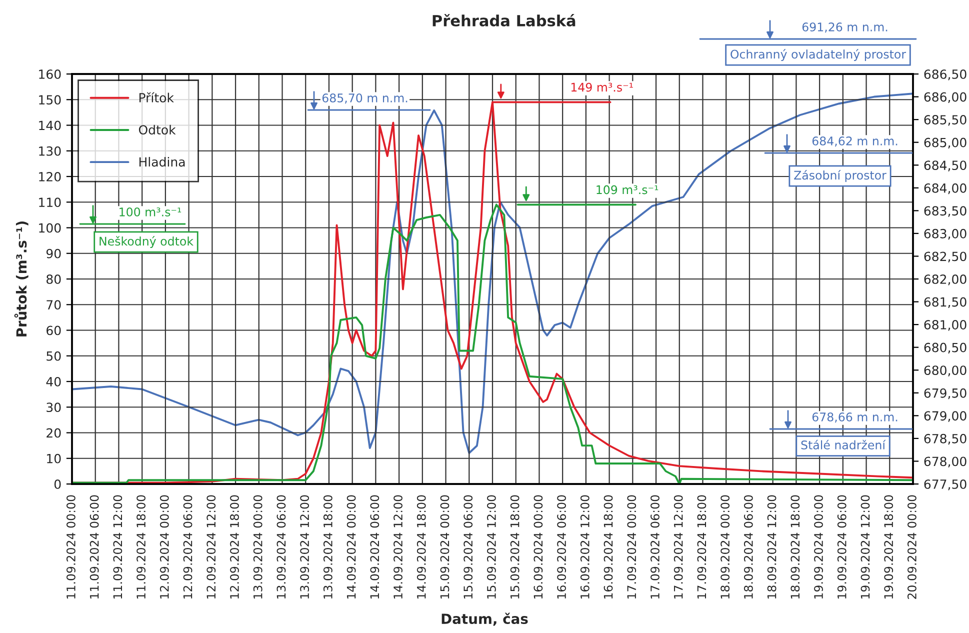 This screenshot has height=633, width=969. I want to click on y-tick-label: 10, so click(54, 459).